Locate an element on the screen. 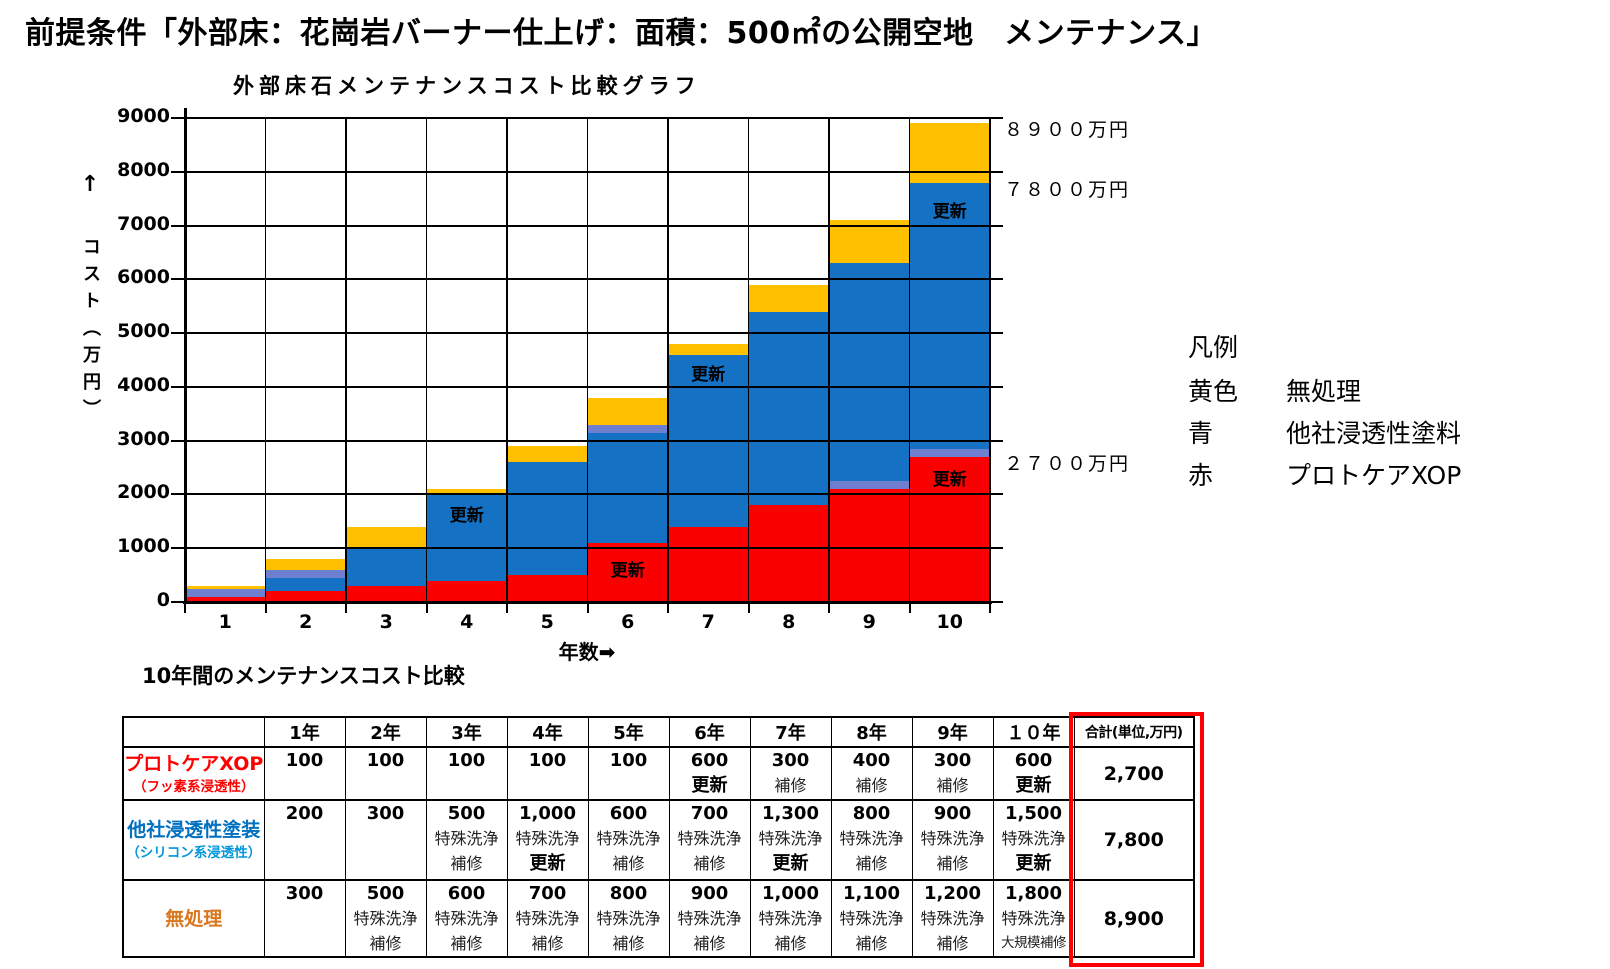  cost-value: 1,100 is located at coordinates (871, 893).